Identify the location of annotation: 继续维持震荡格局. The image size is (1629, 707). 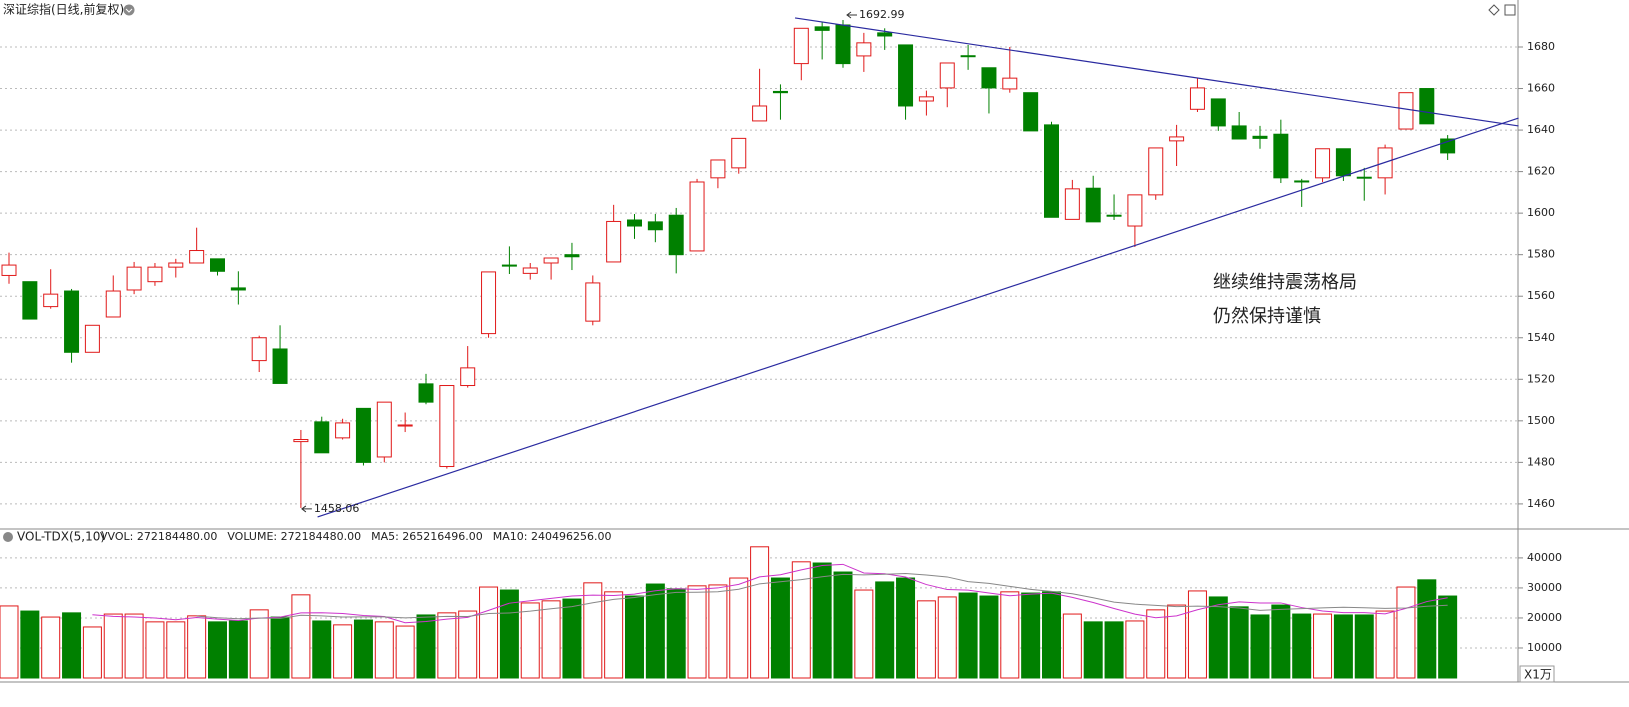
(1285, 282).